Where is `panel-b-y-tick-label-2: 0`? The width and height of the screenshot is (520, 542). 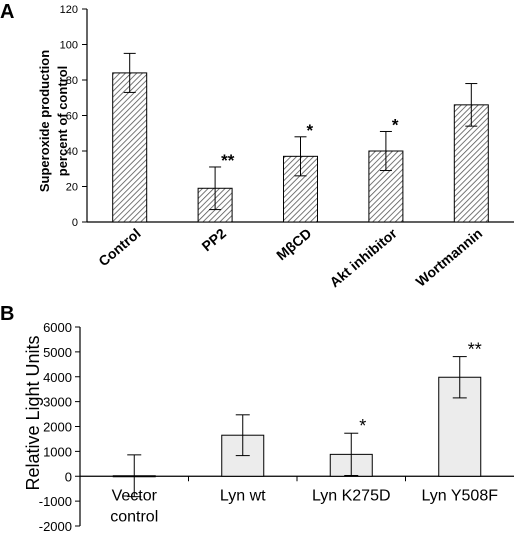
panel-b-y-tick-label-2: 0 is located at coordinates (68, 476).